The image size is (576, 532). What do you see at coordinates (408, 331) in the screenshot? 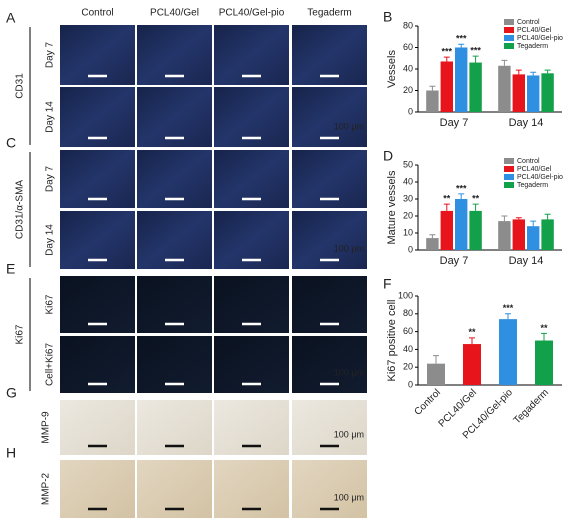
I see `y-tick-label: 60` at bounding box center [408, 331].